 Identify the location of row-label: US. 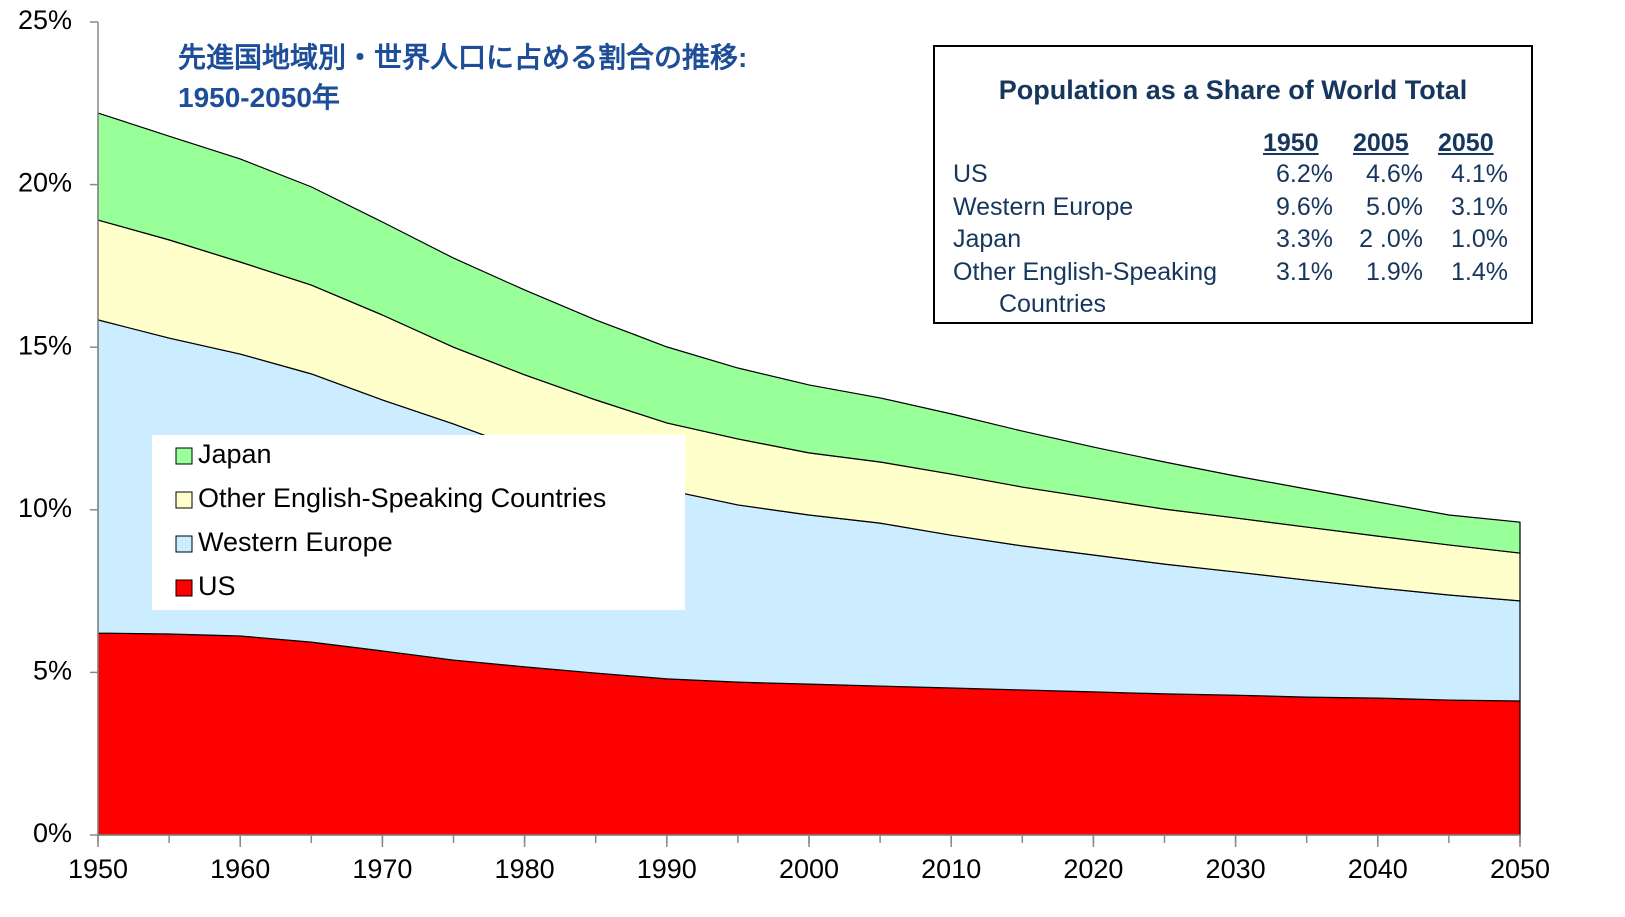
(970, 174).